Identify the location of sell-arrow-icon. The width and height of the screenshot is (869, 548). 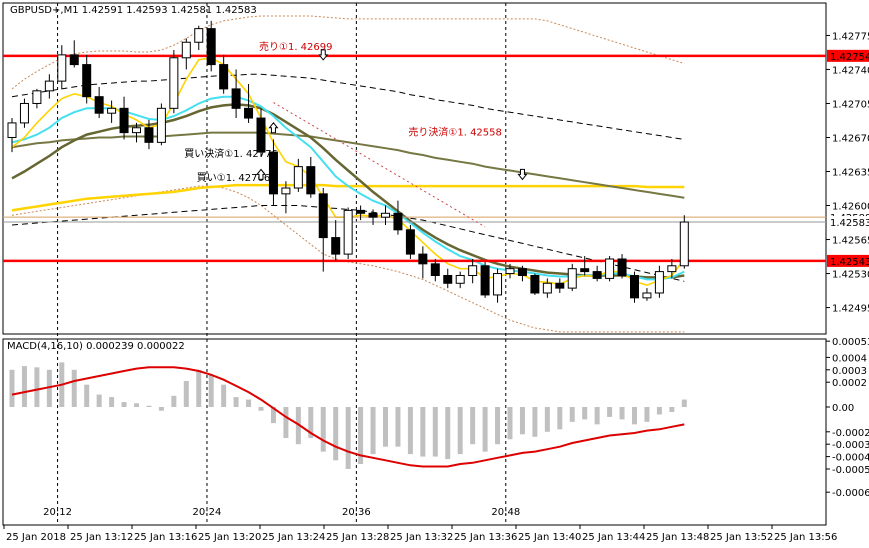
(522, 174).